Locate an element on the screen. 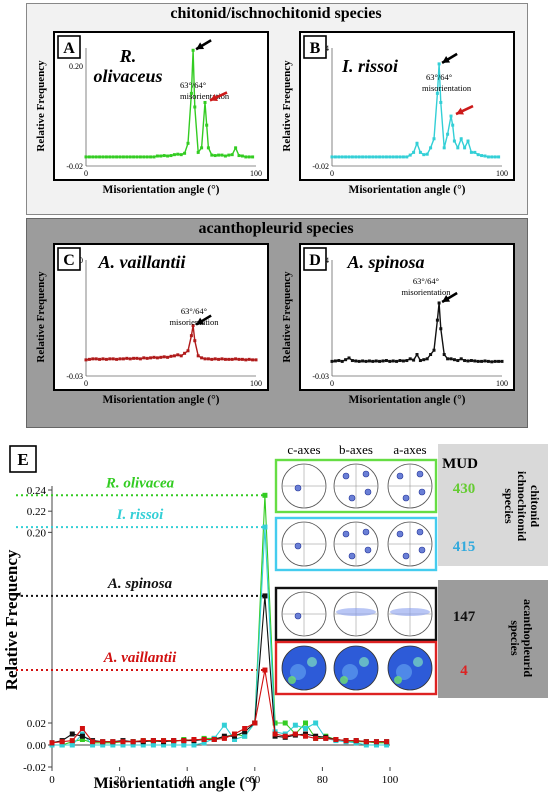 Image resolution: width=550 pixels, height=796 pixels. mud-label: MUD is located at coordinates (460, 464).